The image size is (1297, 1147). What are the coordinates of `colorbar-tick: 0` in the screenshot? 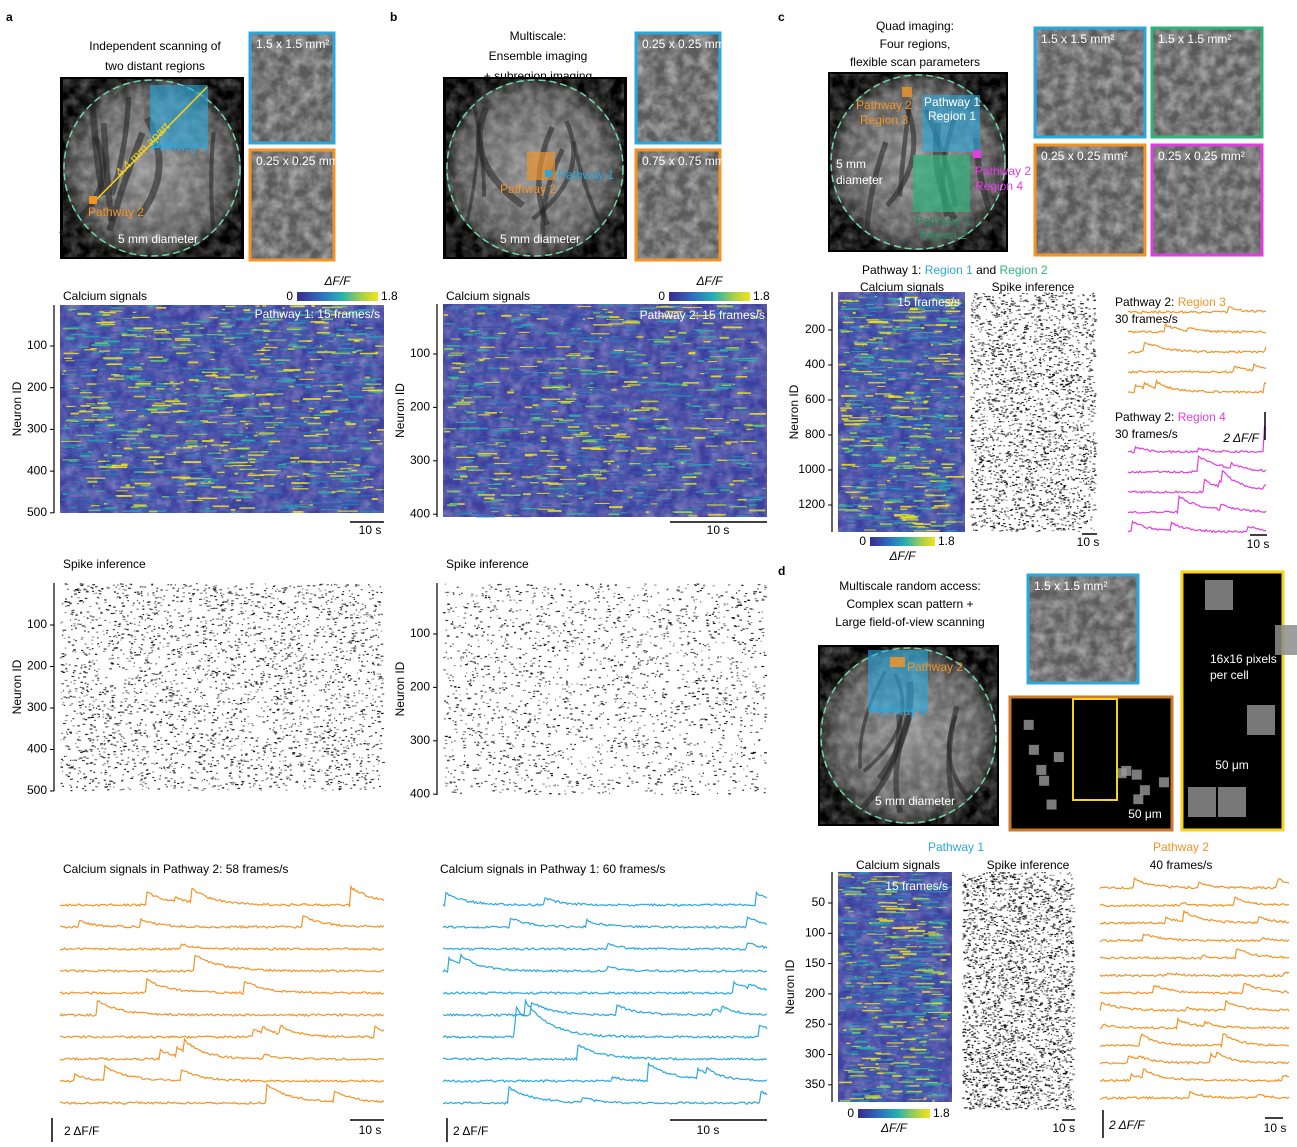 It's located at (289, 296).